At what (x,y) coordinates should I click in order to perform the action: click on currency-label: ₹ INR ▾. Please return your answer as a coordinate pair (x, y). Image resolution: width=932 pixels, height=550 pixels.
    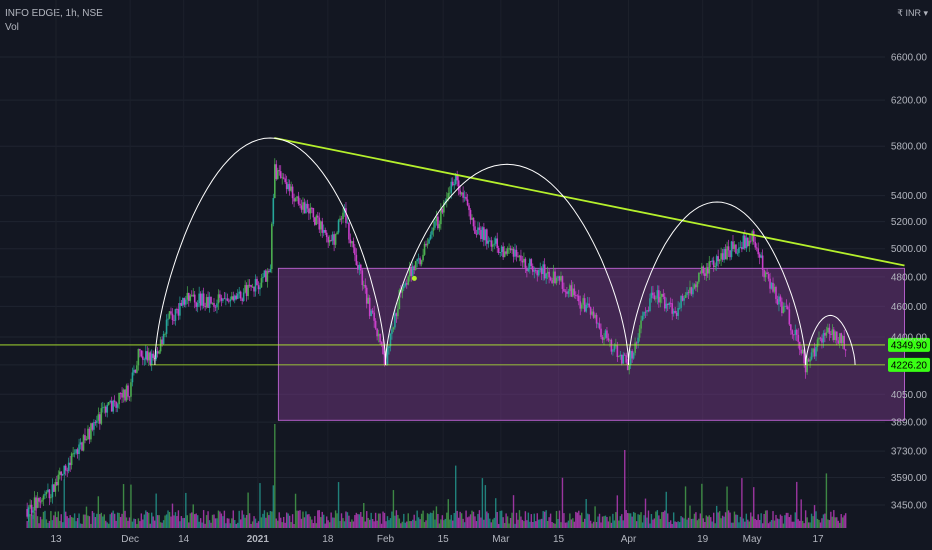
    Looking at the image, I should click on (912, 13).